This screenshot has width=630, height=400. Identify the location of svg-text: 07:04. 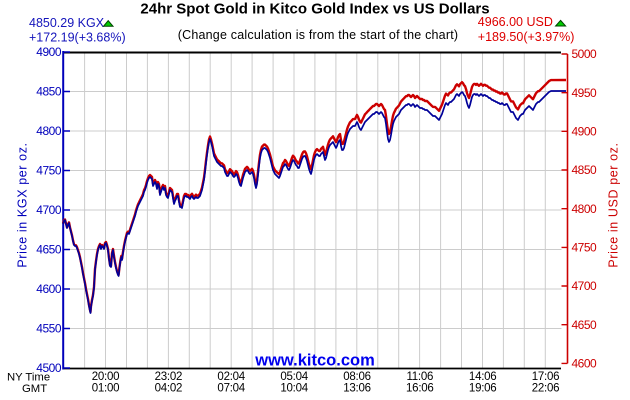
(231, 388).